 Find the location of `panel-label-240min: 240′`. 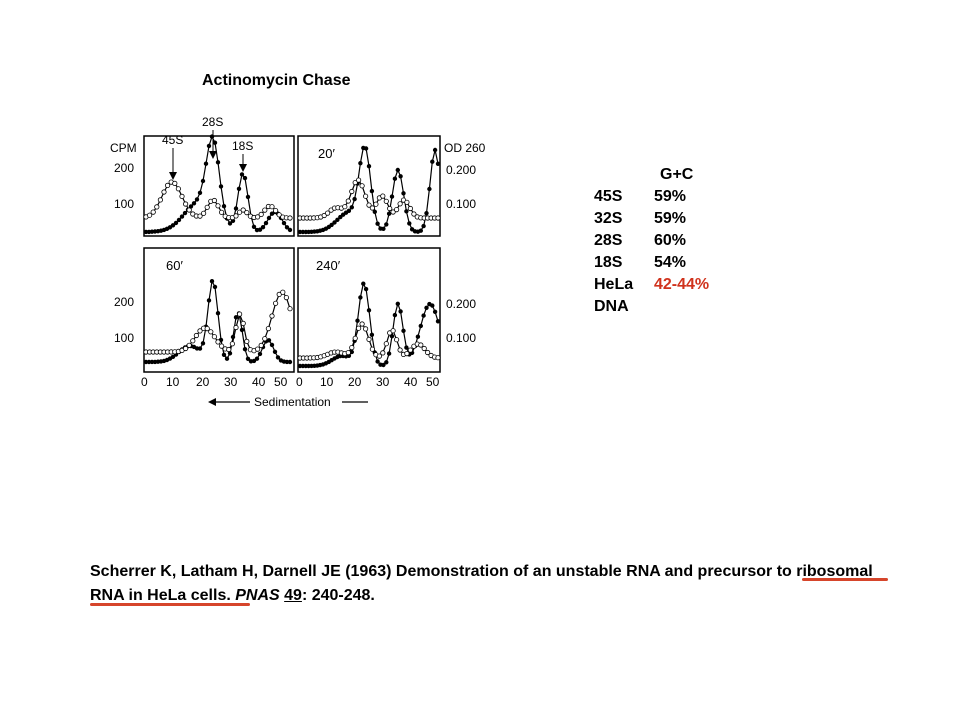

panel-label-240min: 240′ is located at coordinates (328, 265).